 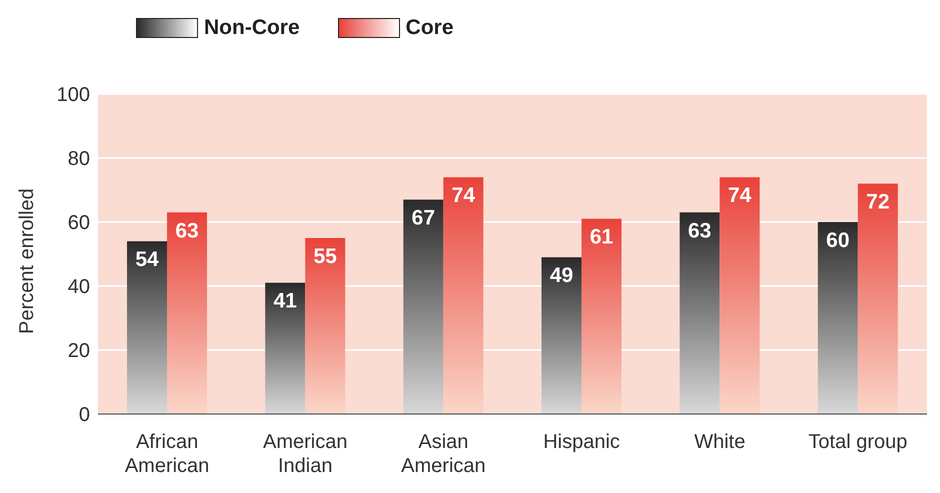 What do you see at coordinates (838, 240) in the screenshot?
I see `data-label: 60` at bounding box center [838, 240].